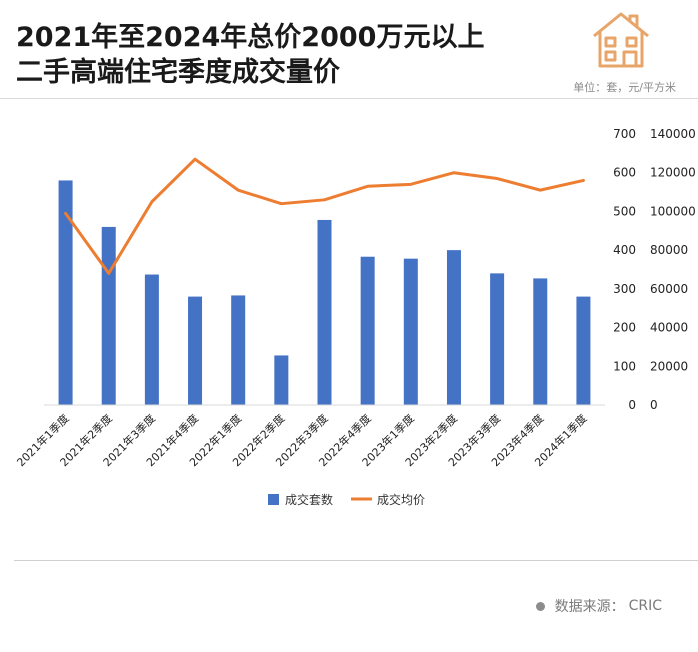 This screenshot has width=698, height=652. I want to click on right-axis-tick-label: 100000, so click(673, 211).